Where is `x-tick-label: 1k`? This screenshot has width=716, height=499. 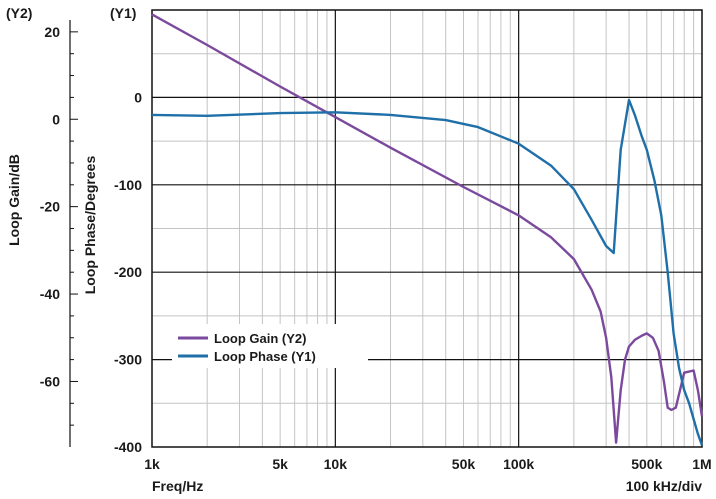
x-tick-label: 1k is located at coordinates (152, 464).